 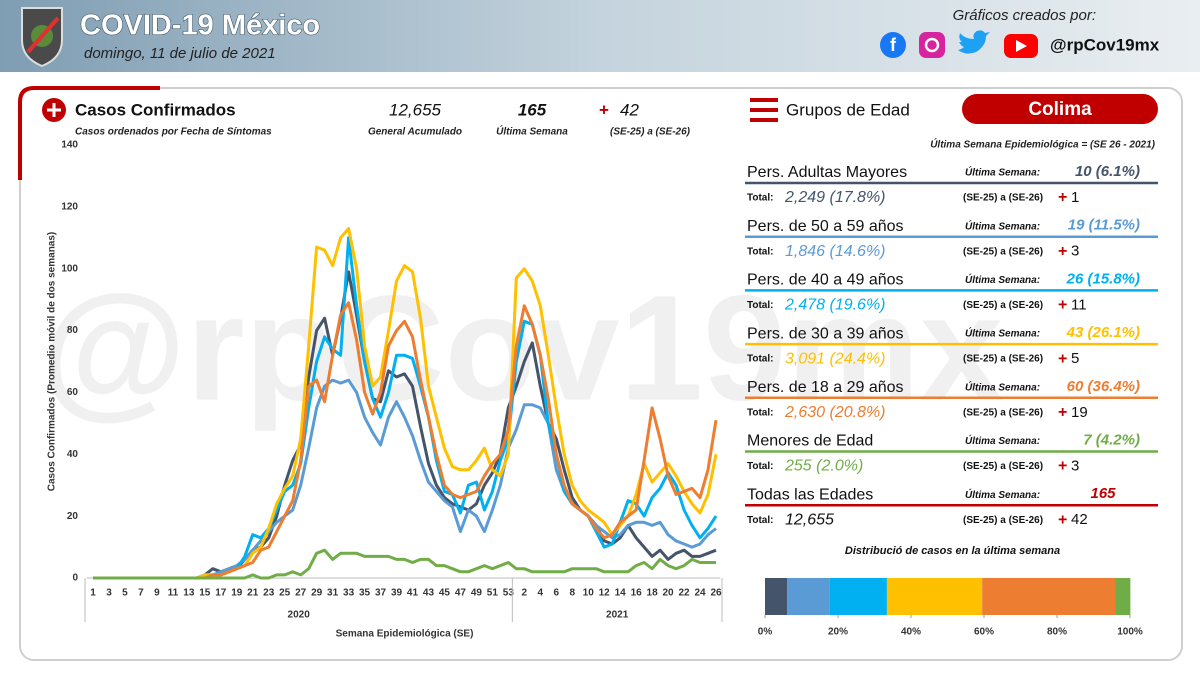 What do you see at coordinates (589, 593) in the screenshot?
I see `x-tick-label: 10` at bounding box center [589, 593].